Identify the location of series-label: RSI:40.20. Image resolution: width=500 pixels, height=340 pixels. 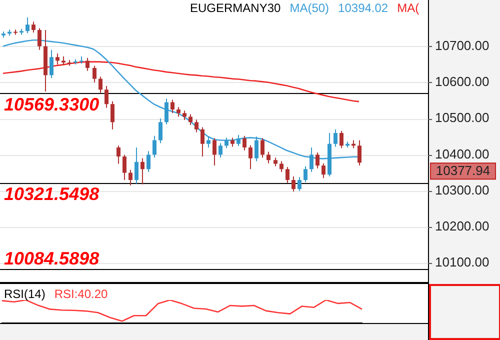
(81, 294).